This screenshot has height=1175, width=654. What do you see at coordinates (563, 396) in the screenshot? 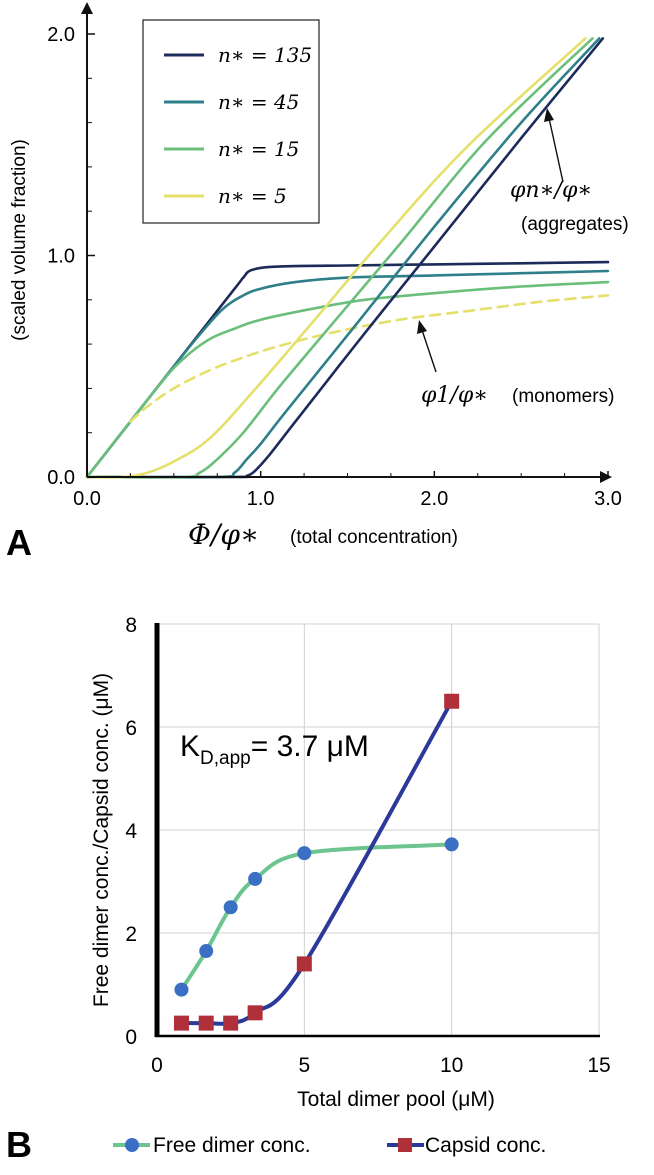
I see `annotation-monomers-text: (monomers)` at bounding box center [563, 396].